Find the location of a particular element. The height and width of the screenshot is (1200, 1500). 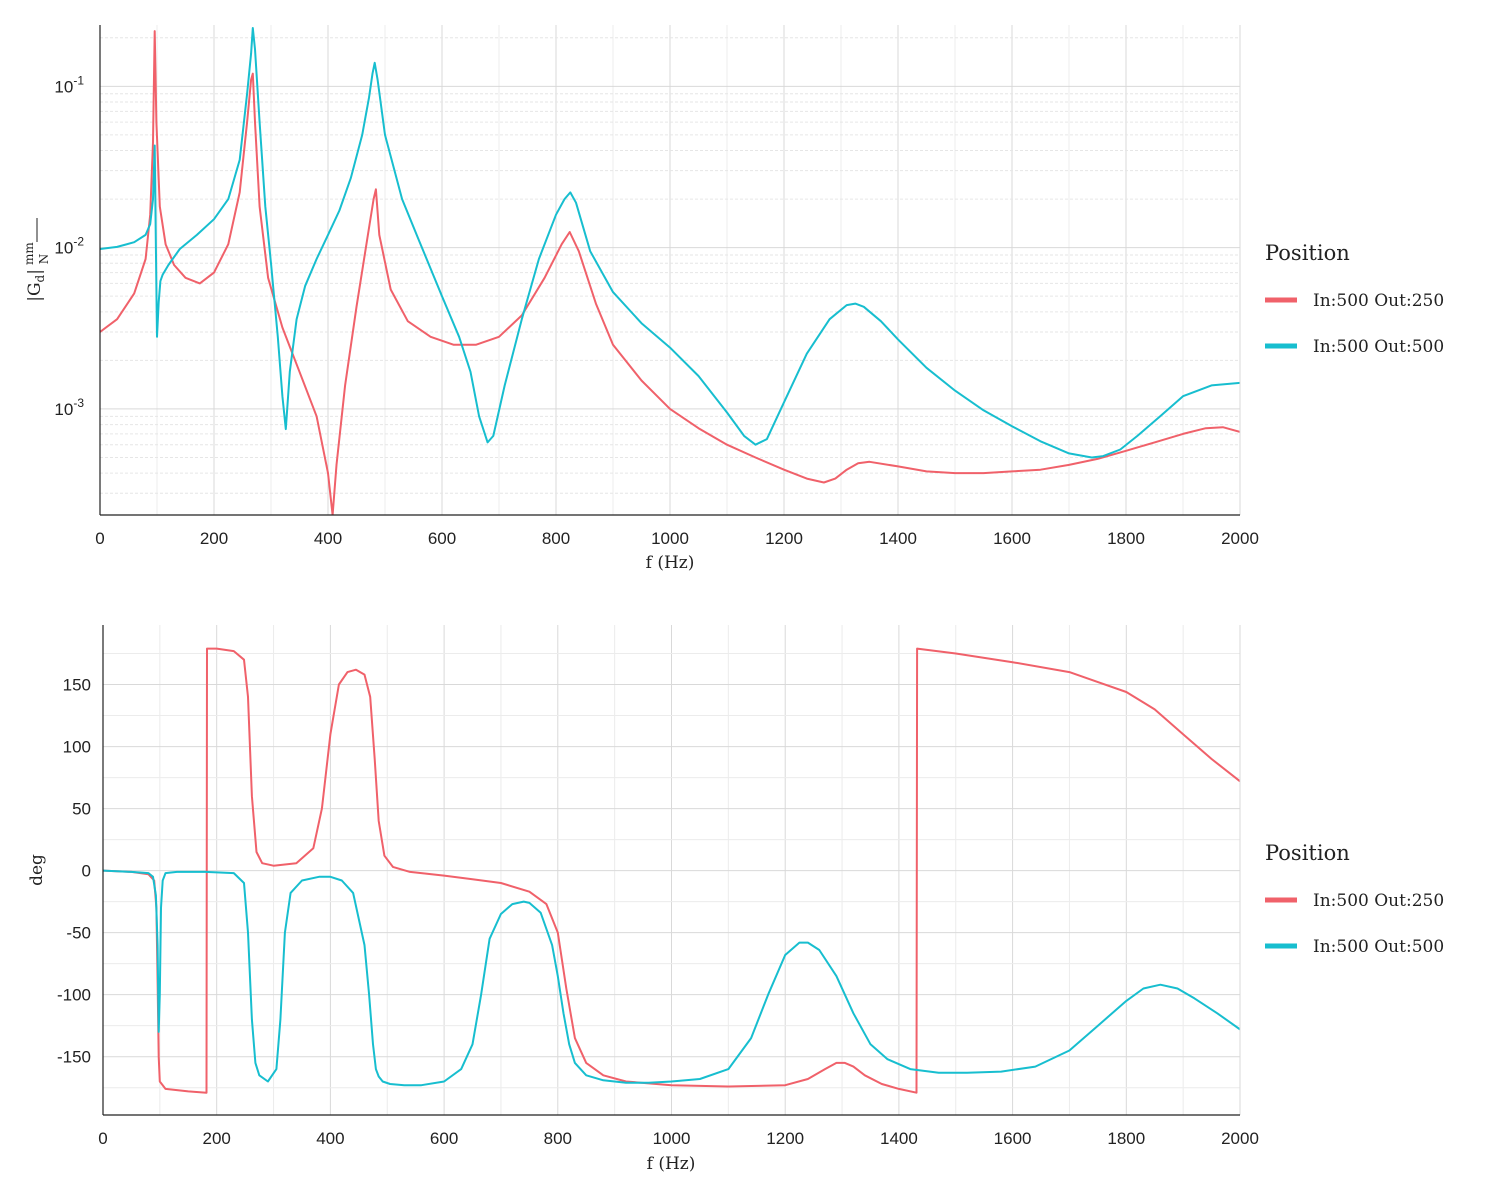

y-tick-label: 50 is located at coordinates (81, 809).